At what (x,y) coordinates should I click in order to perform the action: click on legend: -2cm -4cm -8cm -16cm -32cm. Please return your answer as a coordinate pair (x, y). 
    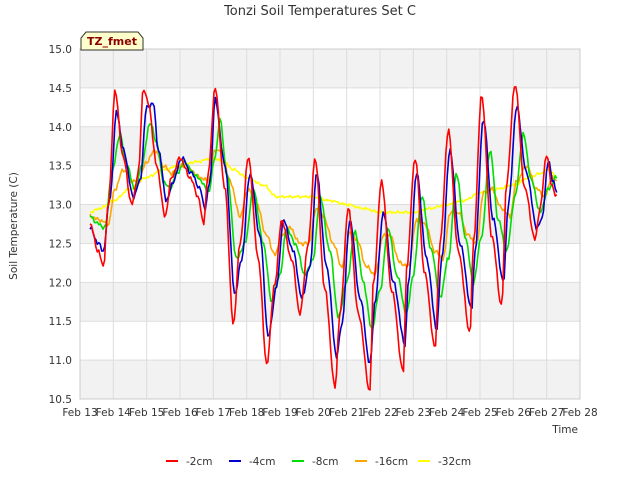
    Looking at the image, I should click on (318, 462).